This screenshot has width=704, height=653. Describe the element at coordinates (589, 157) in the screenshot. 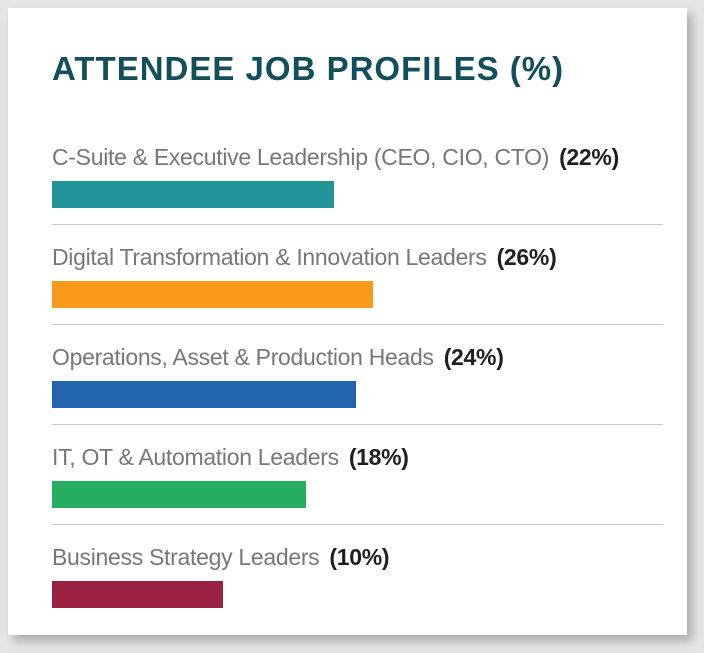

I see `value-label: (22%)` at that location.